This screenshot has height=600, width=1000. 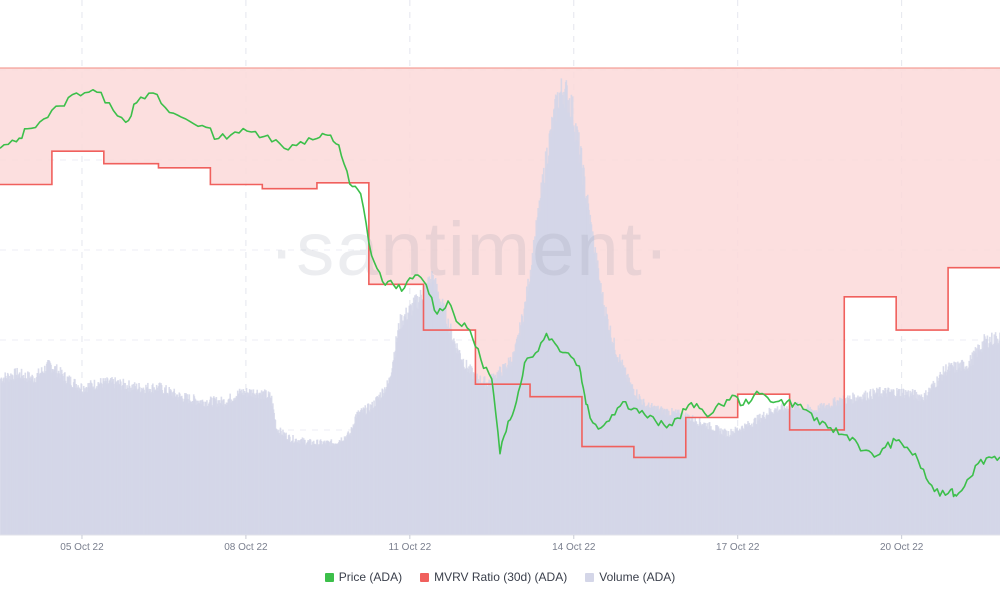 What do you see at coordinates (370, 577) in the screenshot?
I see `legend-label-price: Price (ADA)` at bounding box center [370, 577].